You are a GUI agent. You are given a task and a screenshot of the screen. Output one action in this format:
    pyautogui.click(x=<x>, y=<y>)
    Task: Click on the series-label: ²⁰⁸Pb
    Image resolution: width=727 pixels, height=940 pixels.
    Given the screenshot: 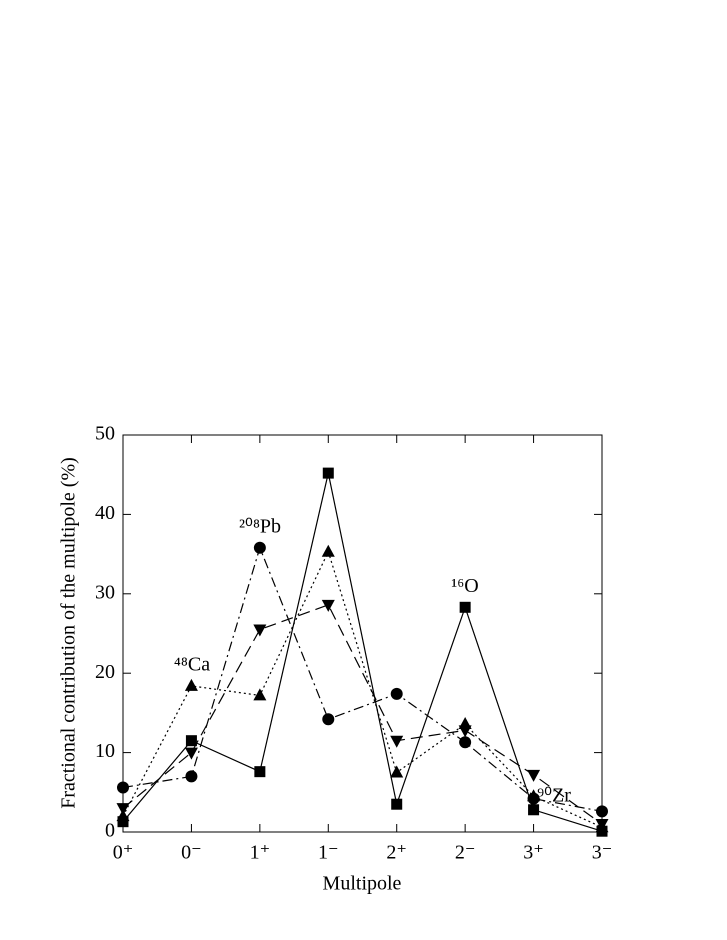 What is the action you would take?
    pyautogui.click(x=260, y=526)
    